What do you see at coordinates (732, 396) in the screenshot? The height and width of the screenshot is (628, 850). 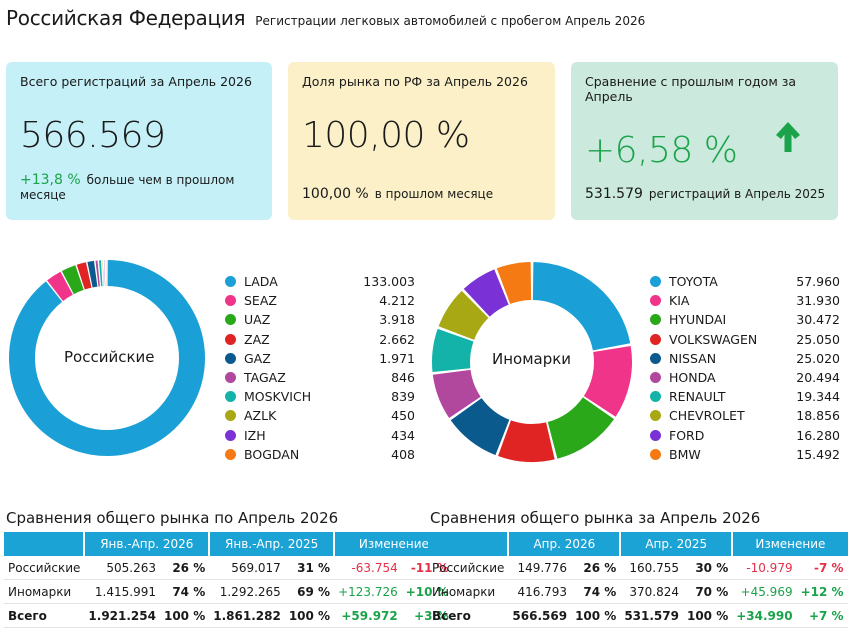 I see `legend-brand-name: RENAULT` at bounding box center [732, 396].